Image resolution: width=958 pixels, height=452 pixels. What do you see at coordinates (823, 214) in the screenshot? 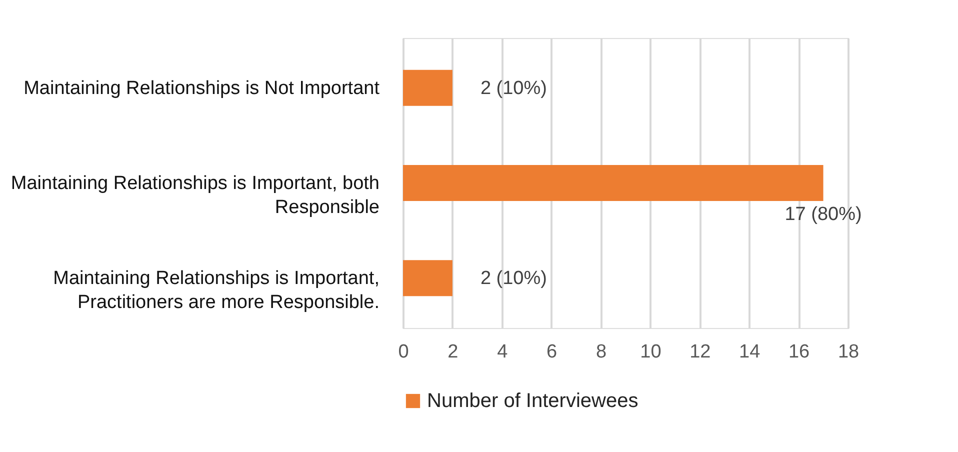
I see `data-label: 17 (80%)` at bounding box center [823, 214].